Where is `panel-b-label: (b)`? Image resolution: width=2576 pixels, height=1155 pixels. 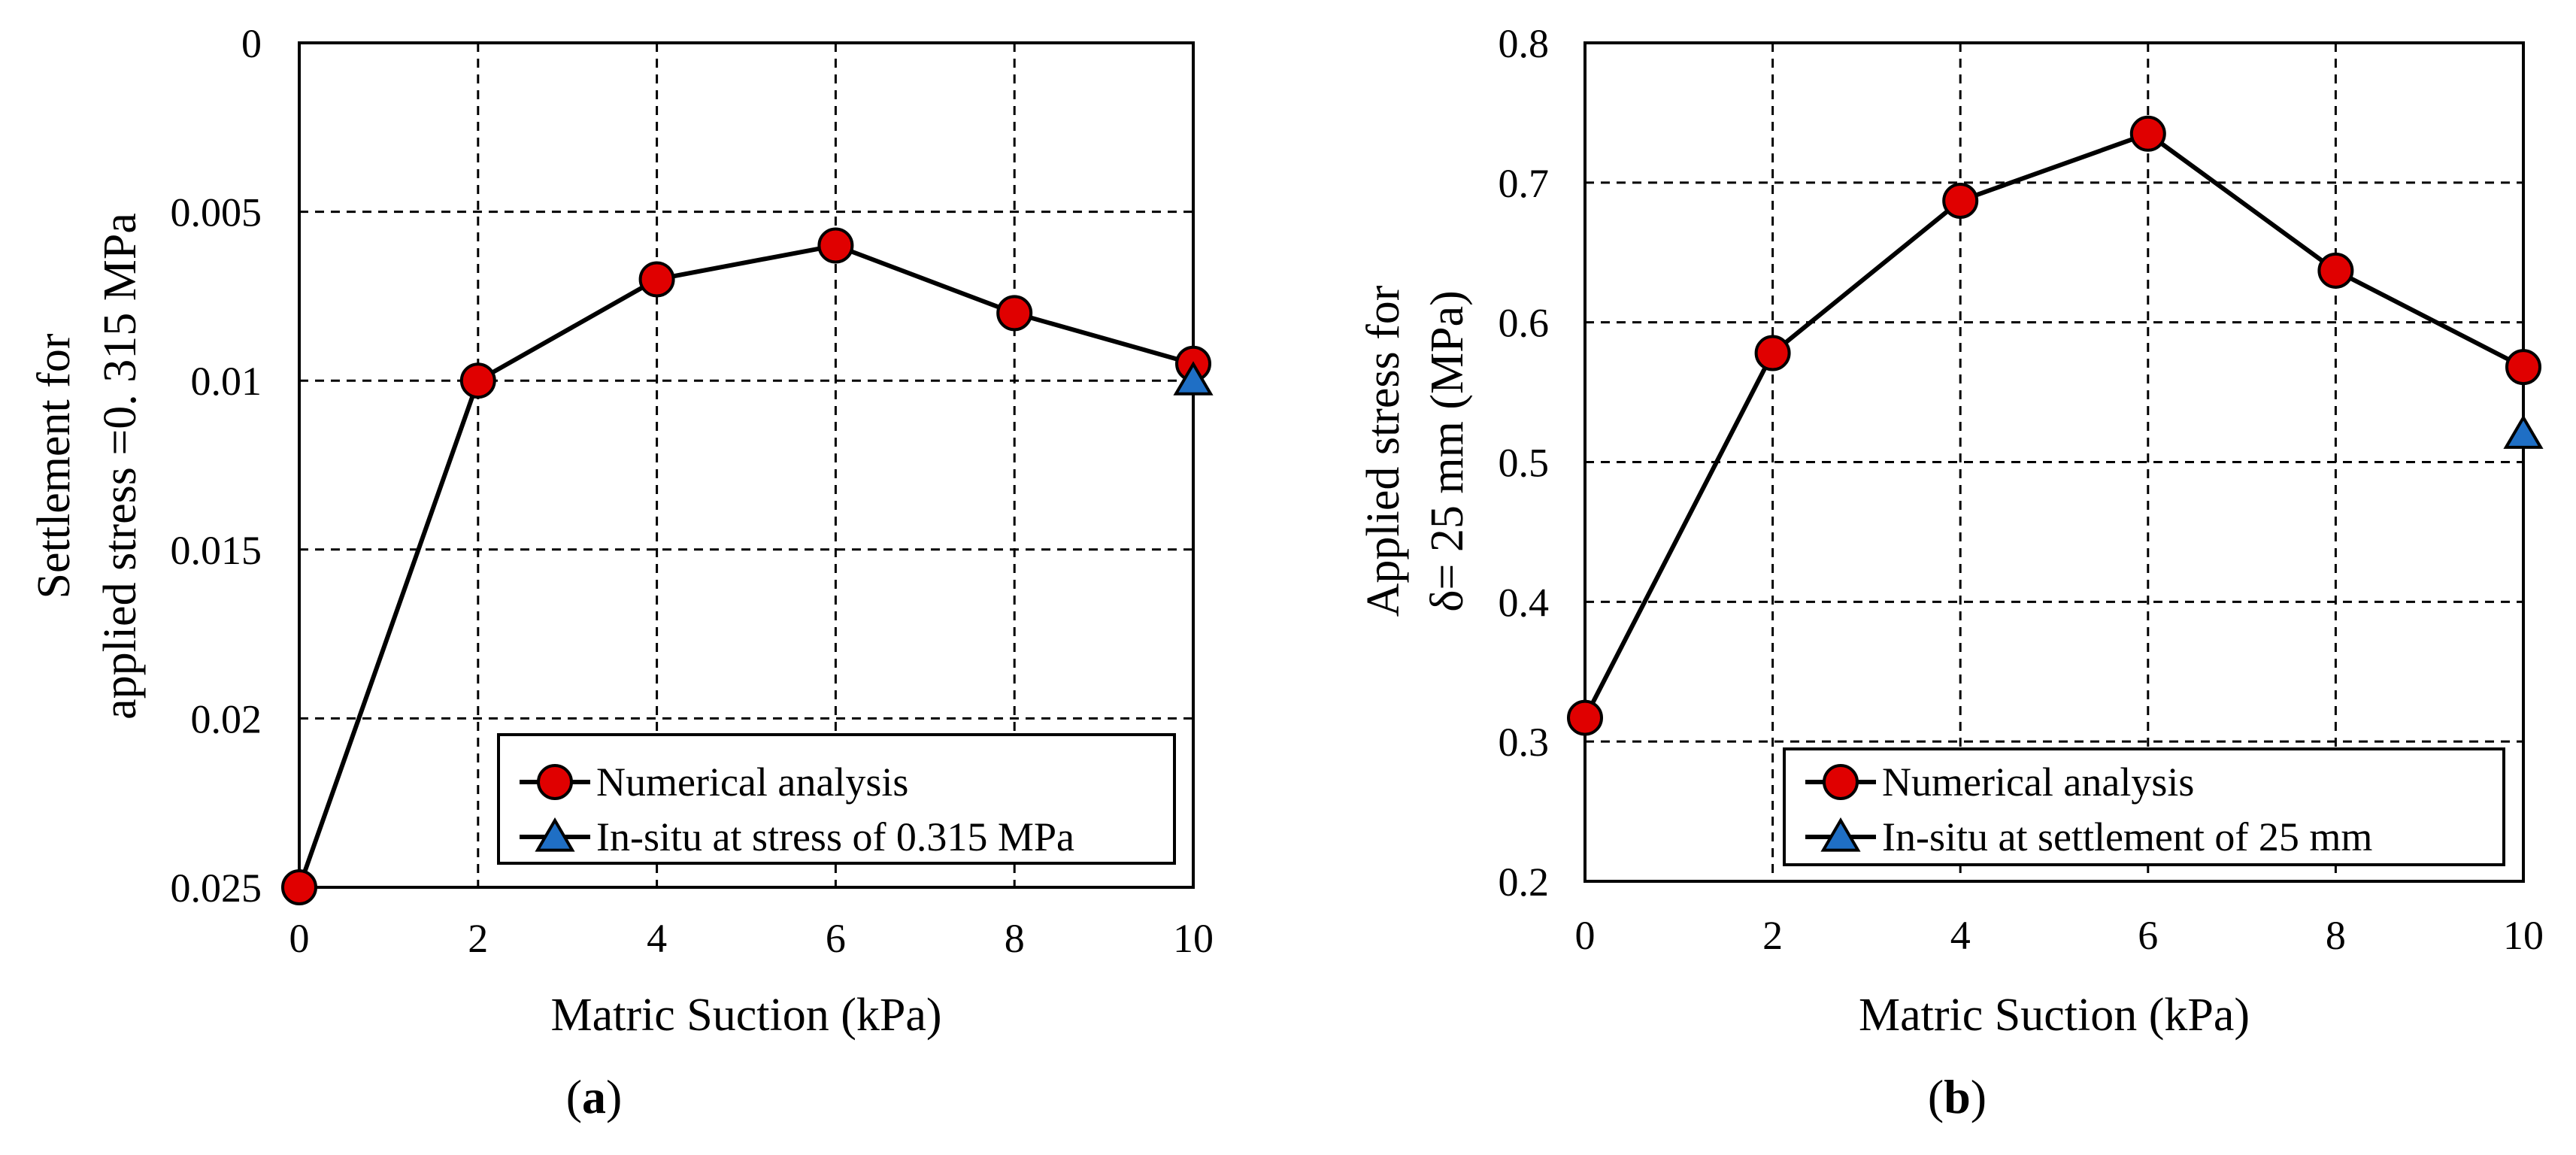 panel-b-label: (b) is located at coordinates (1957, 1096).